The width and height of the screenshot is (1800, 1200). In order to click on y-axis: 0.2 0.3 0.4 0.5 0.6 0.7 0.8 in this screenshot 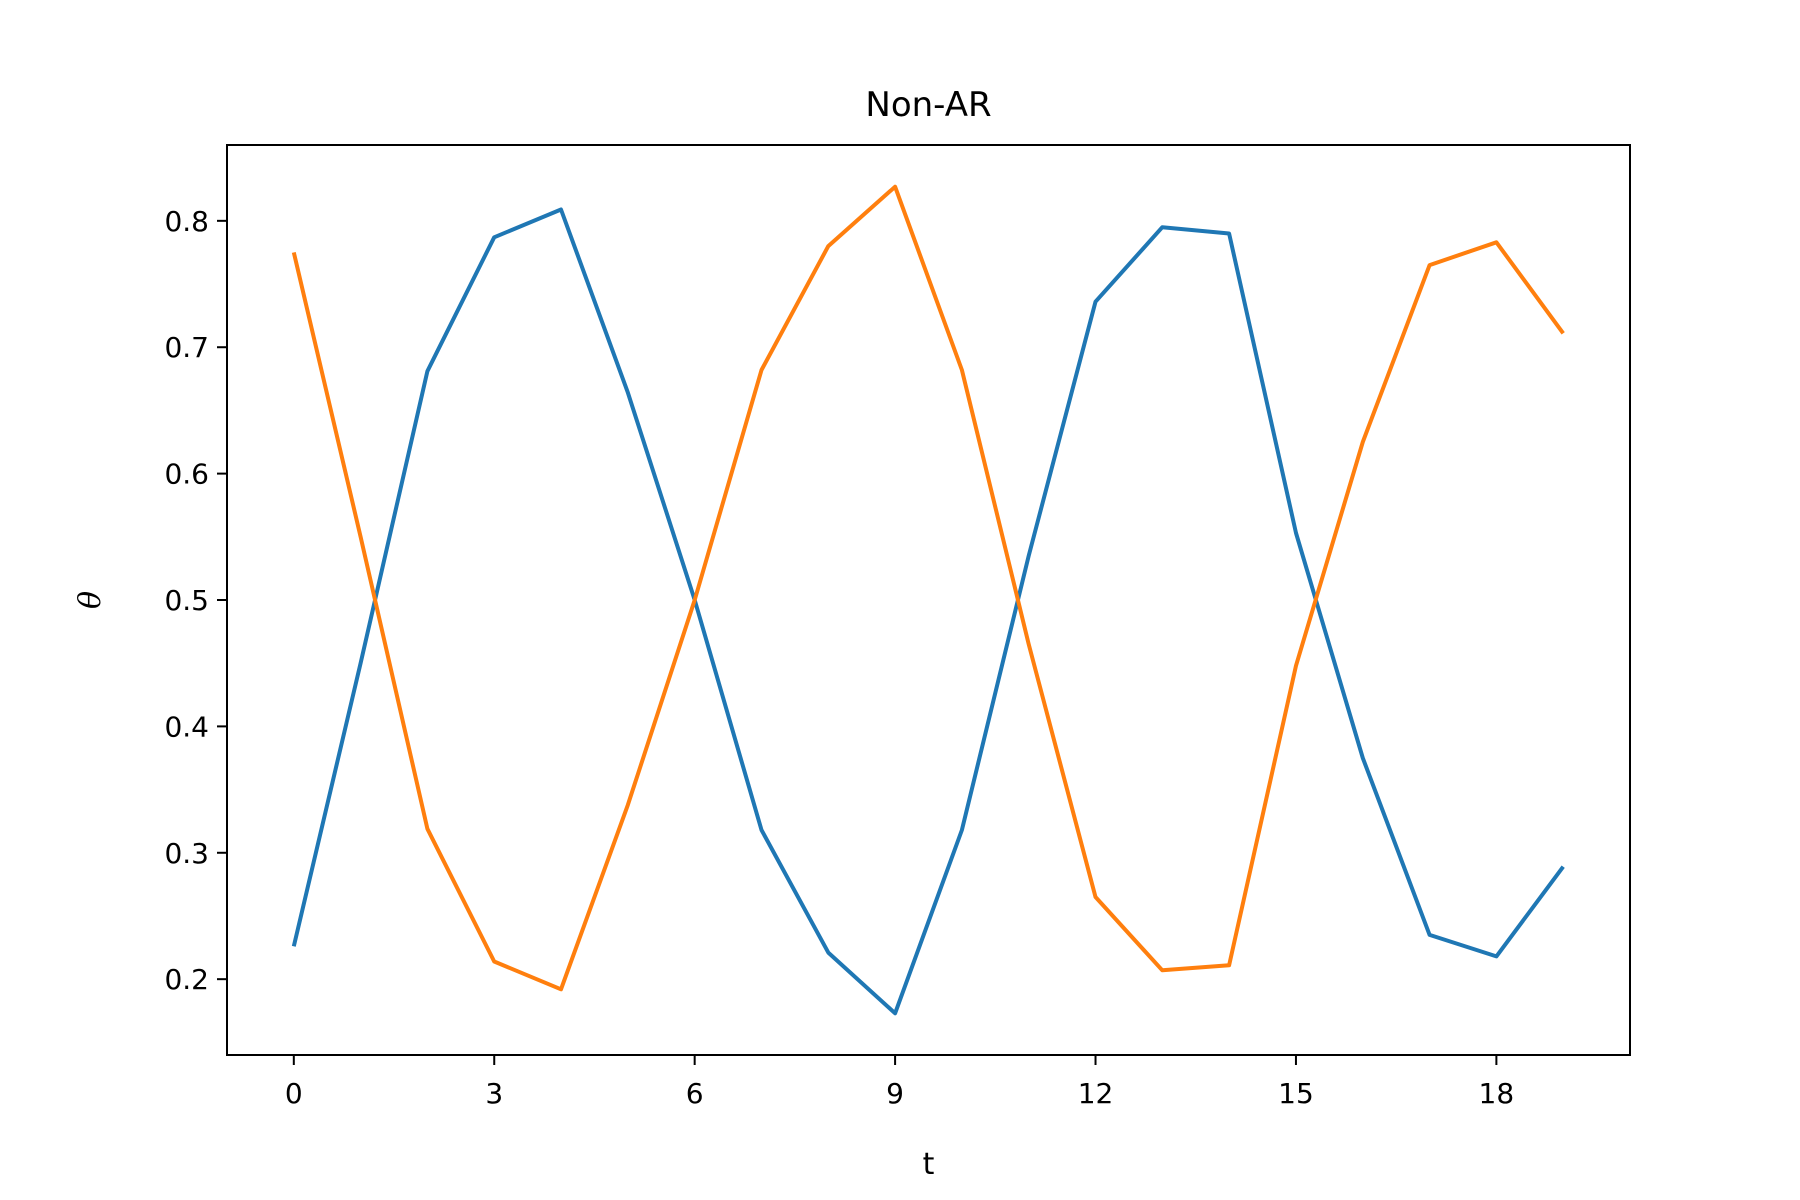, I will do `click(195, 600)`.